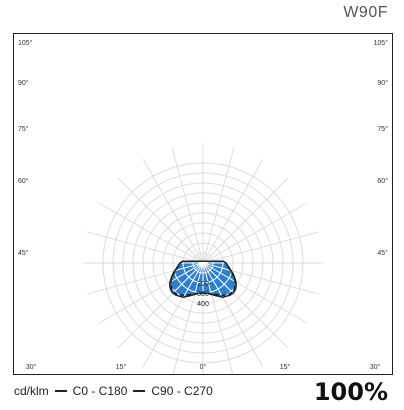  Describe the element at coordinates (23, 253) in the screenshot. I see `angle-label-left: 45°` at that location.